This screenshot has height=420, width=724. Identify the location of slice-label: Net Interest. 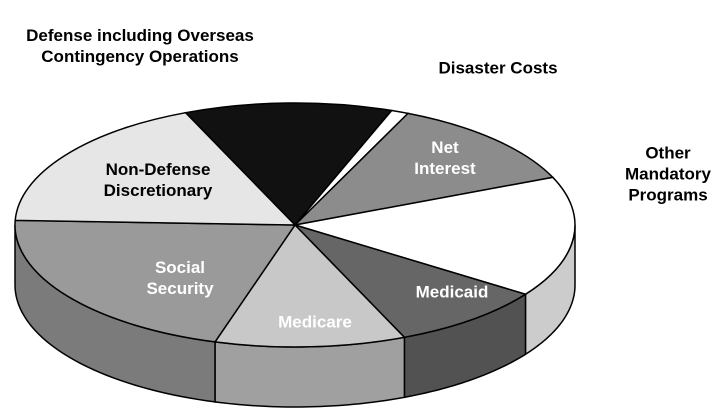
(445, 158).